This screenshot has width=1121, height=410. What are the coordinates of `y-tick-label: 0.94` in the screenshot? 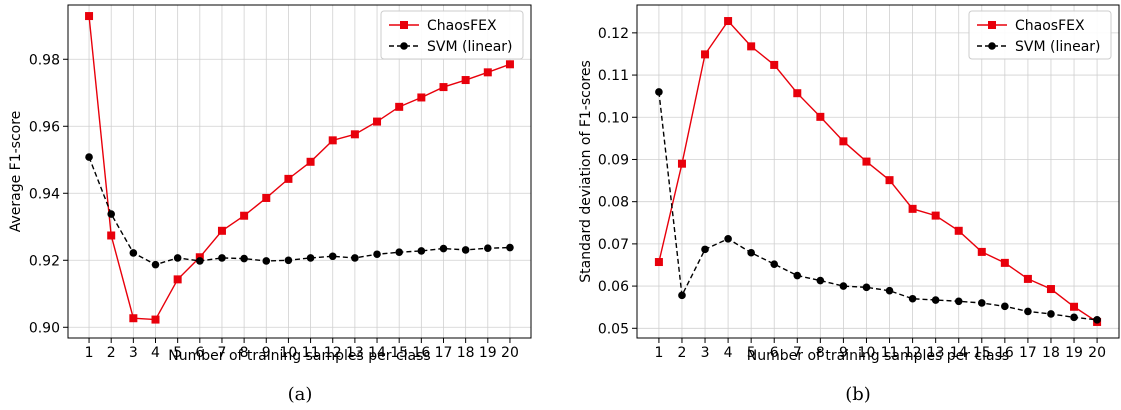 It's located at (44, 194).